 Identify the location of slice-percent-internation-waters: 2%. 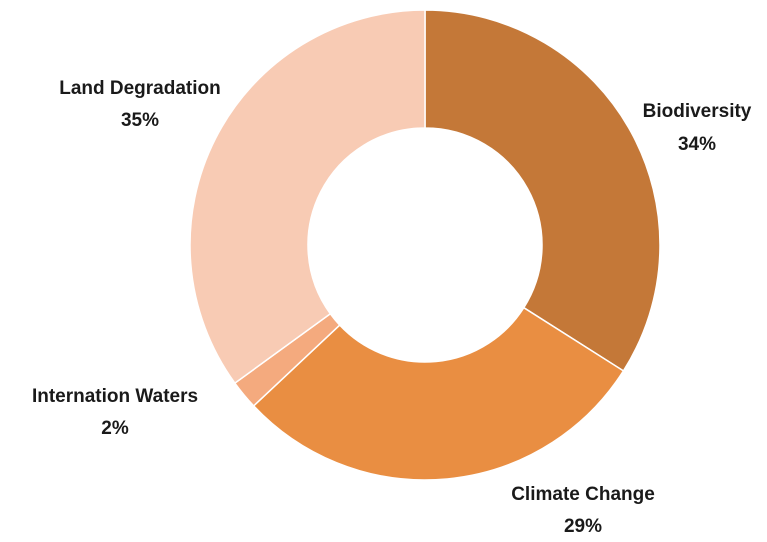
(115, 428).